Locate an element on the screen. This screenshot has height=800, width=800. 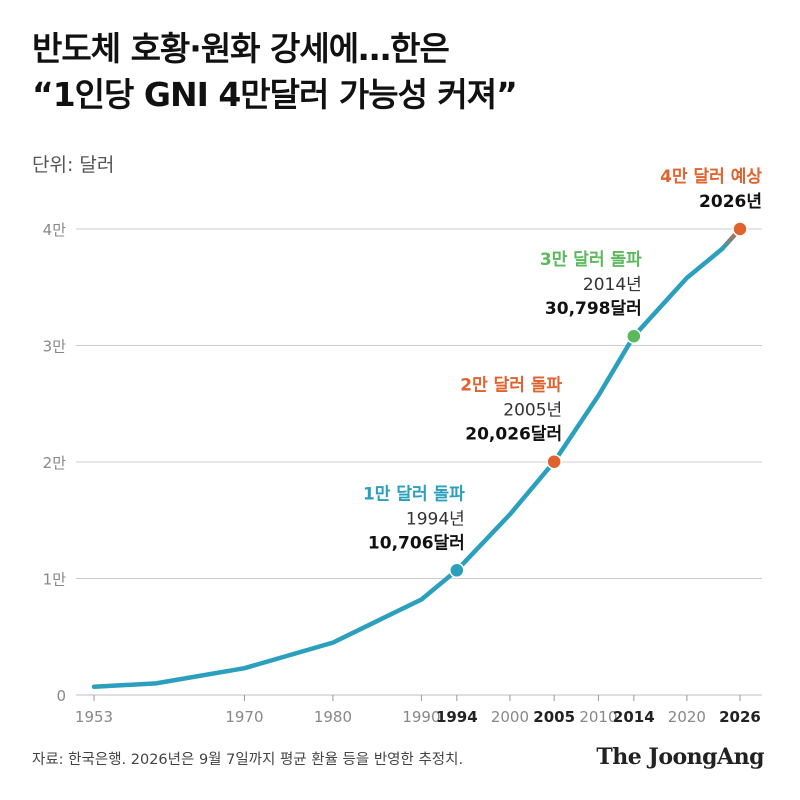
x-tick-label: 1953 is located at coordinates (94, 717).